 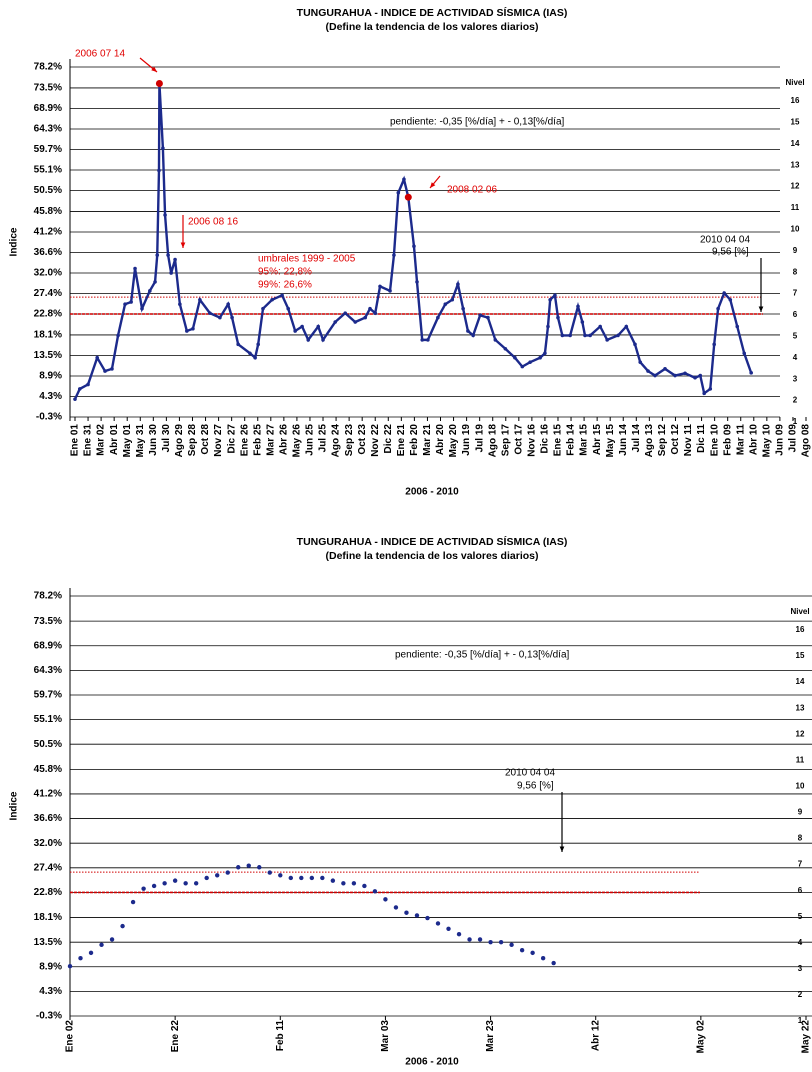 I want to click on level-header: Nivel, so click(x=794, y=82).